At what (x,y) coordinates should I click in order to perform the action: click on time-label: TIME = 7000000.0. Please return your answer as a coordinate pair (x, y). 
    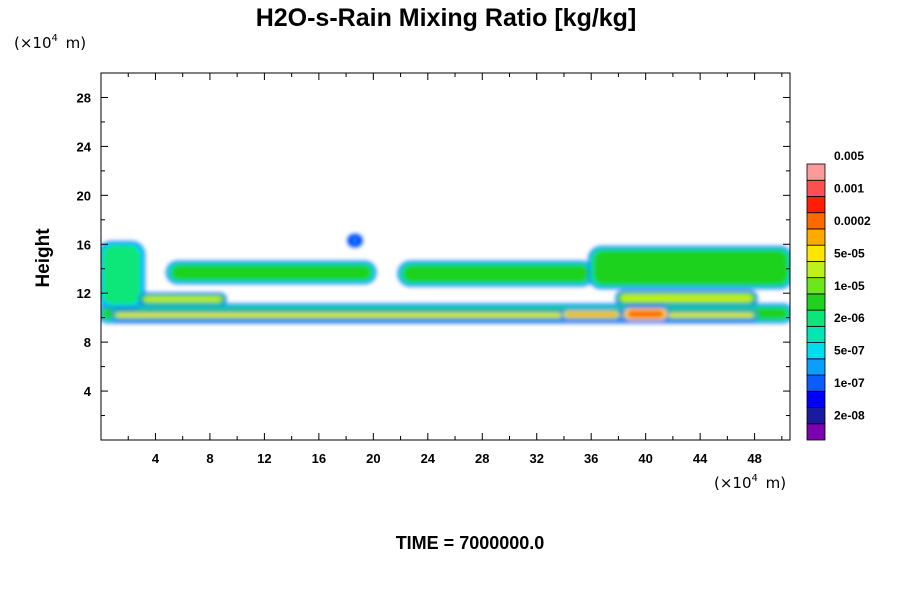
    Looking at the image, I should click on (470, 543).